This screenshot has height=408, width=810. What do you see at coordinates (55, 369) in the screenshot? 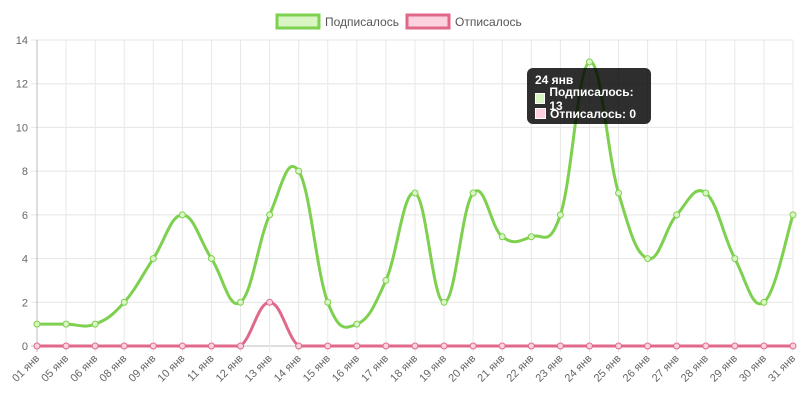
I see `x-tick-label: 05 янв` at bounding box center [55, 369].